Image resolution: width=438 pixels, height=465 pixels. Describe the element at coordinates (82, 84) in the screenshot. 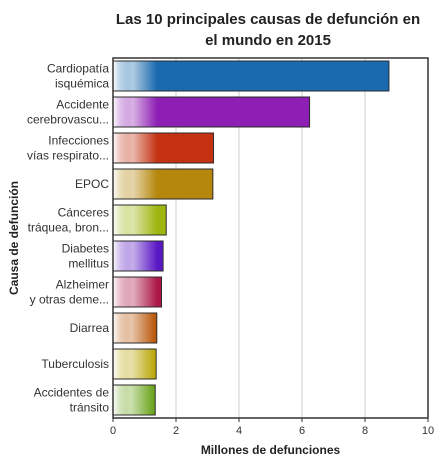

I see `category-label: isquémica` at that location.